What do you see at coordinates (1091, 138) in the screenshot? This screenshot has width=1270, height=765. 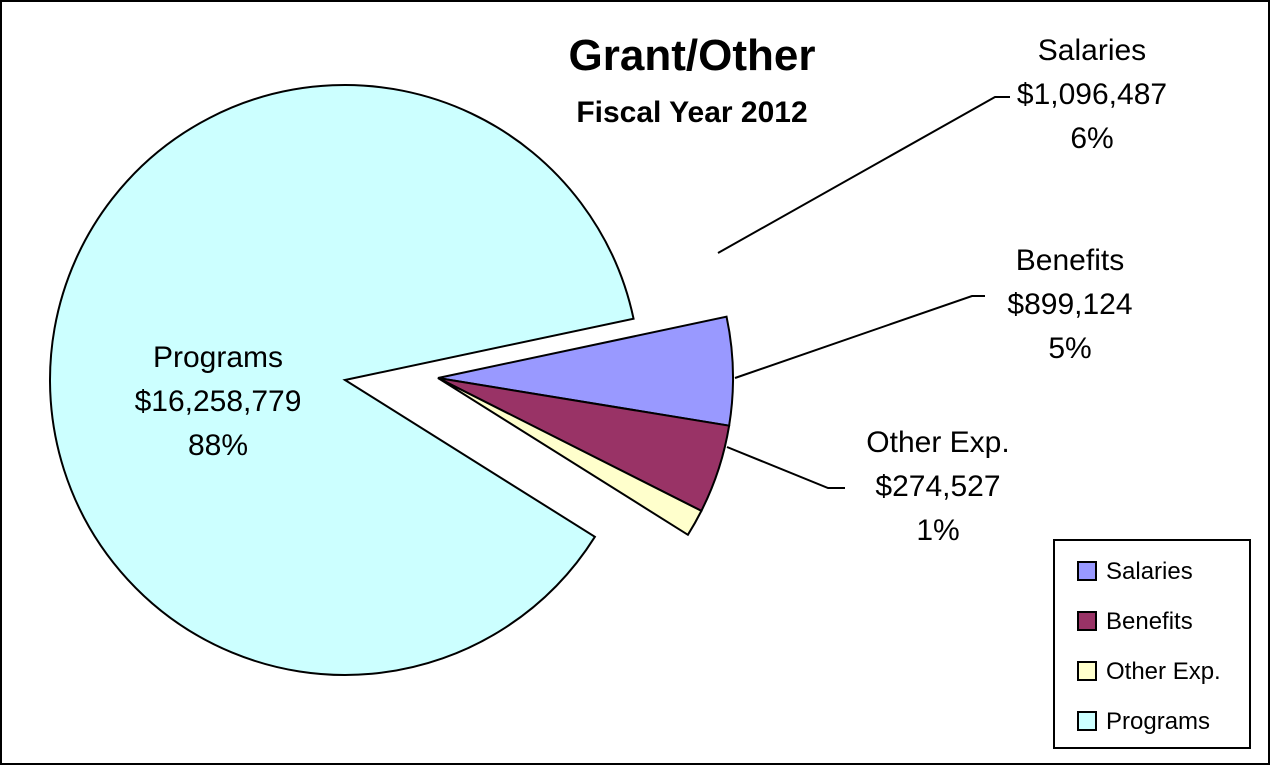 I see `slice-percent-salaries: 6%` at bounding box center [1091, 138].